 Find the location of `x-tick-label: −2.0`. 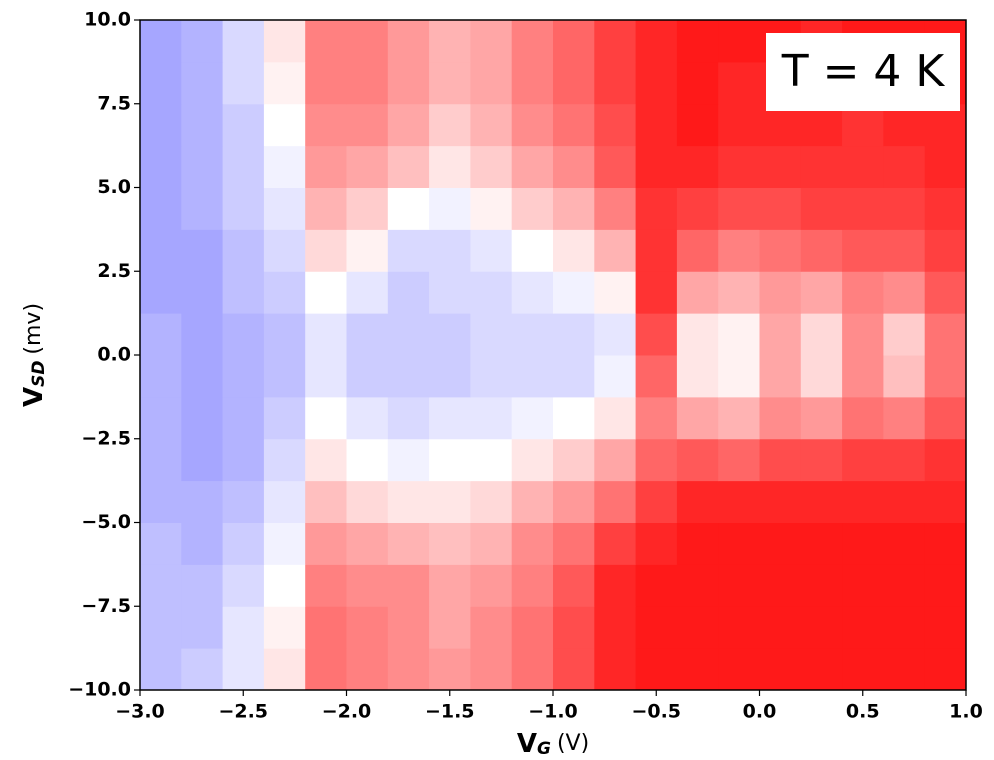

x-tick-label: −2.0 is located at coordinates (347, 712).